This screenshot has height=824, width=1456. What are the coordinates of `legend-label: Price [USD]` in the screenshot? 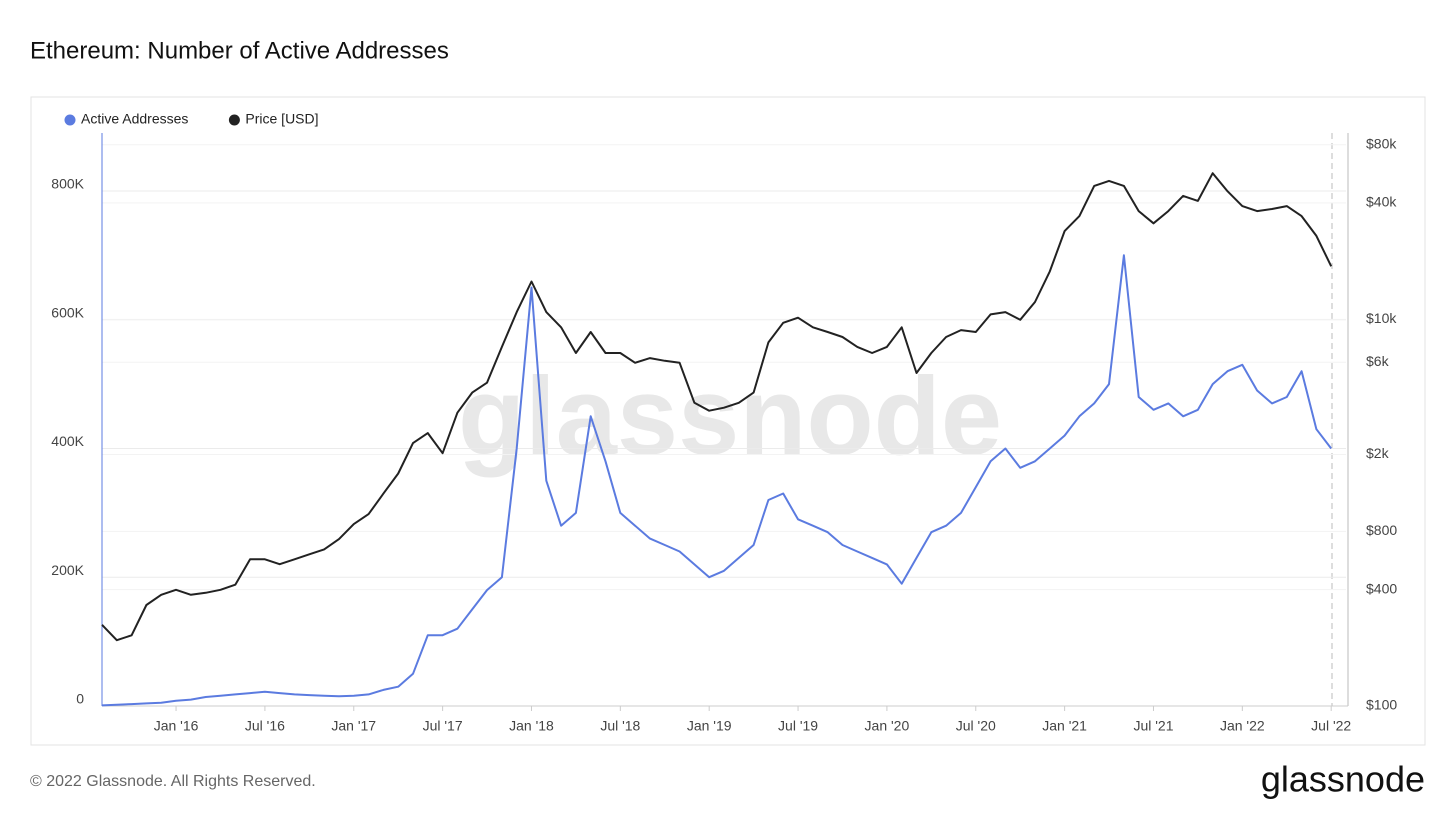 It's located at (281, 119).